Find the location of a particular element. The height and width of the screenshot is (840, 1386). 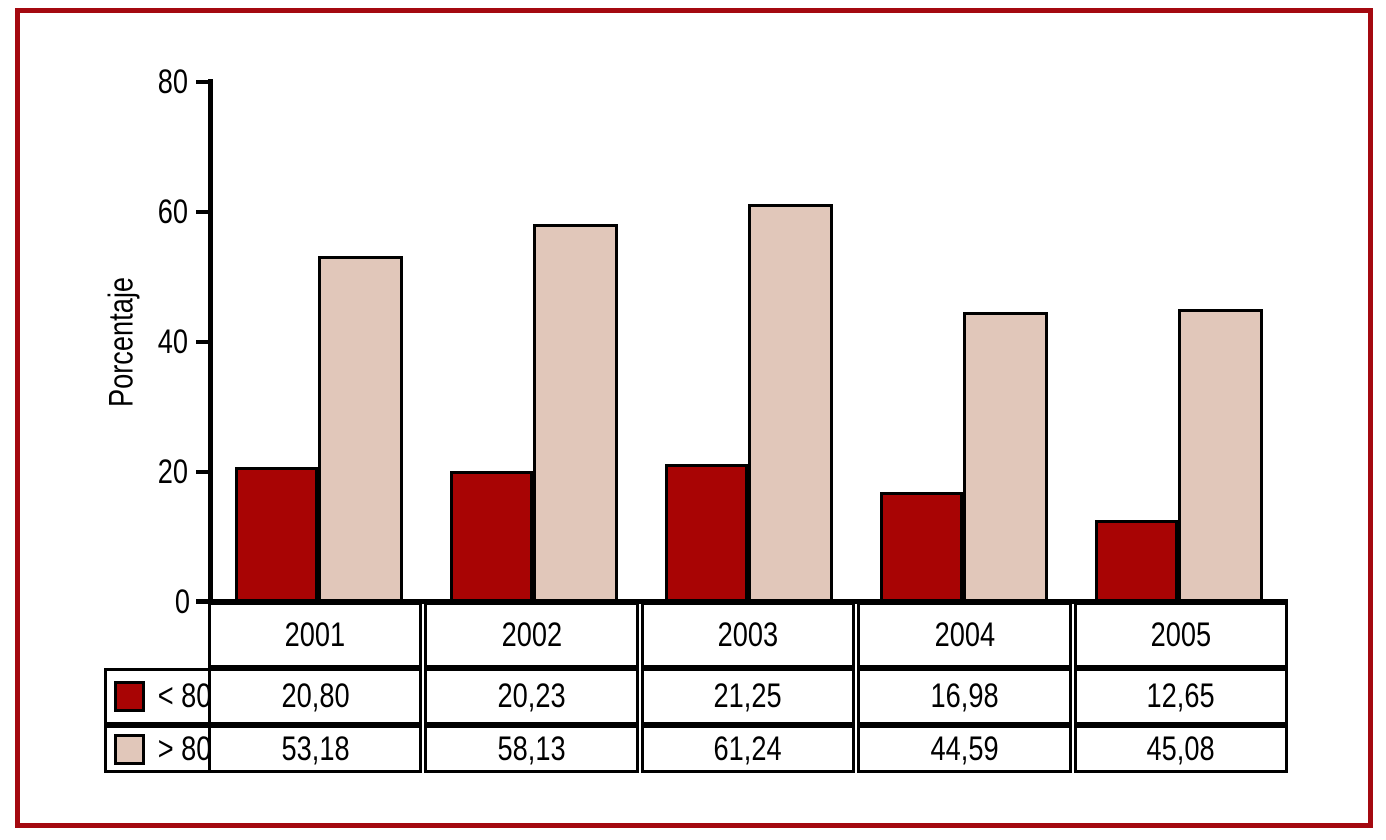

value-cell: 45,08 is located at coordinates (1181, 749).